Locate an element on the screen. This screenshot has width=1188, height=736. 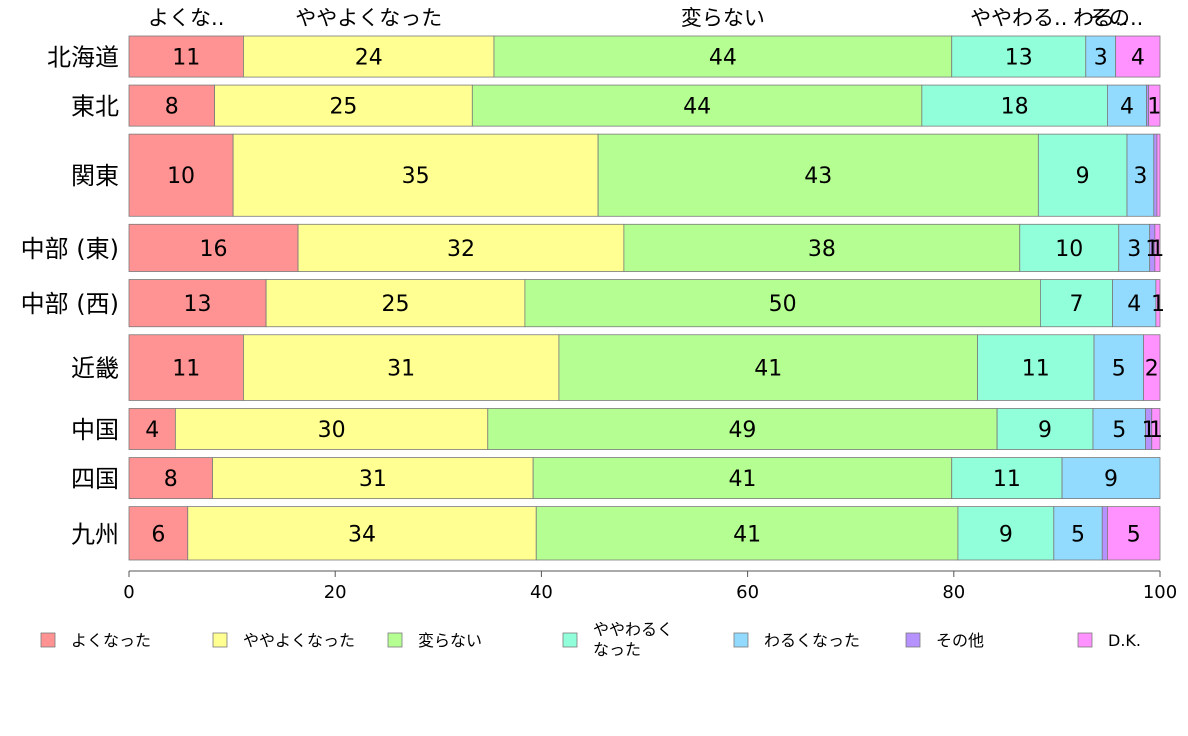
legend-label: その他 is located at coordinates (960, 640).